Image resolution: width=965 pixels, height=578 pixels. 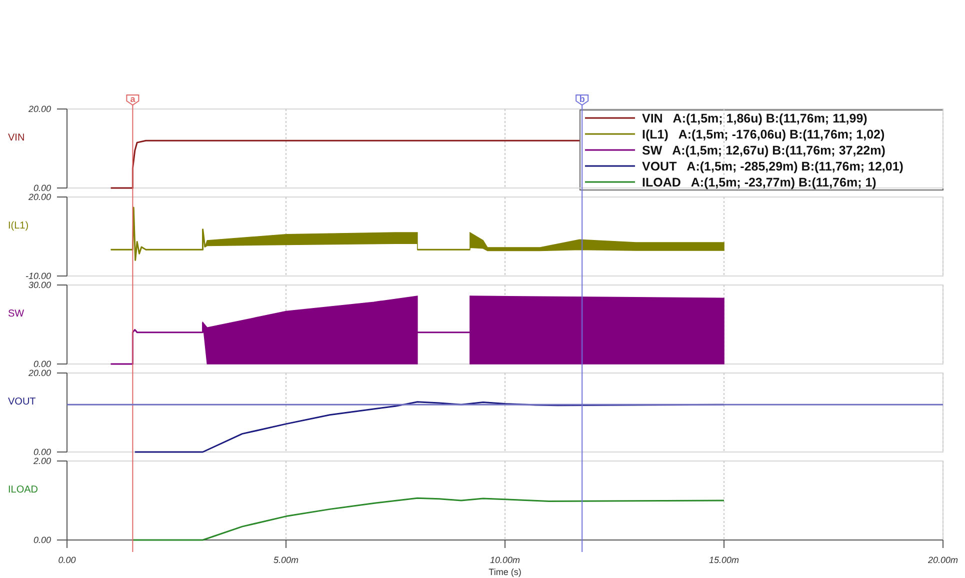 I want to click on legend-label: I(L1) A:(1,5m; -176,06u) B:(11,76m; 1,02), so click(x=763, y=134).